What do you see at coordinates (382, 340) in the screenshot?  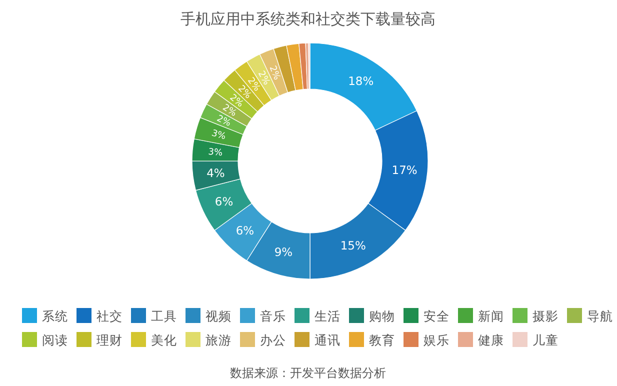 I see `legend-label: 教育` at bounding box center [382, 340].